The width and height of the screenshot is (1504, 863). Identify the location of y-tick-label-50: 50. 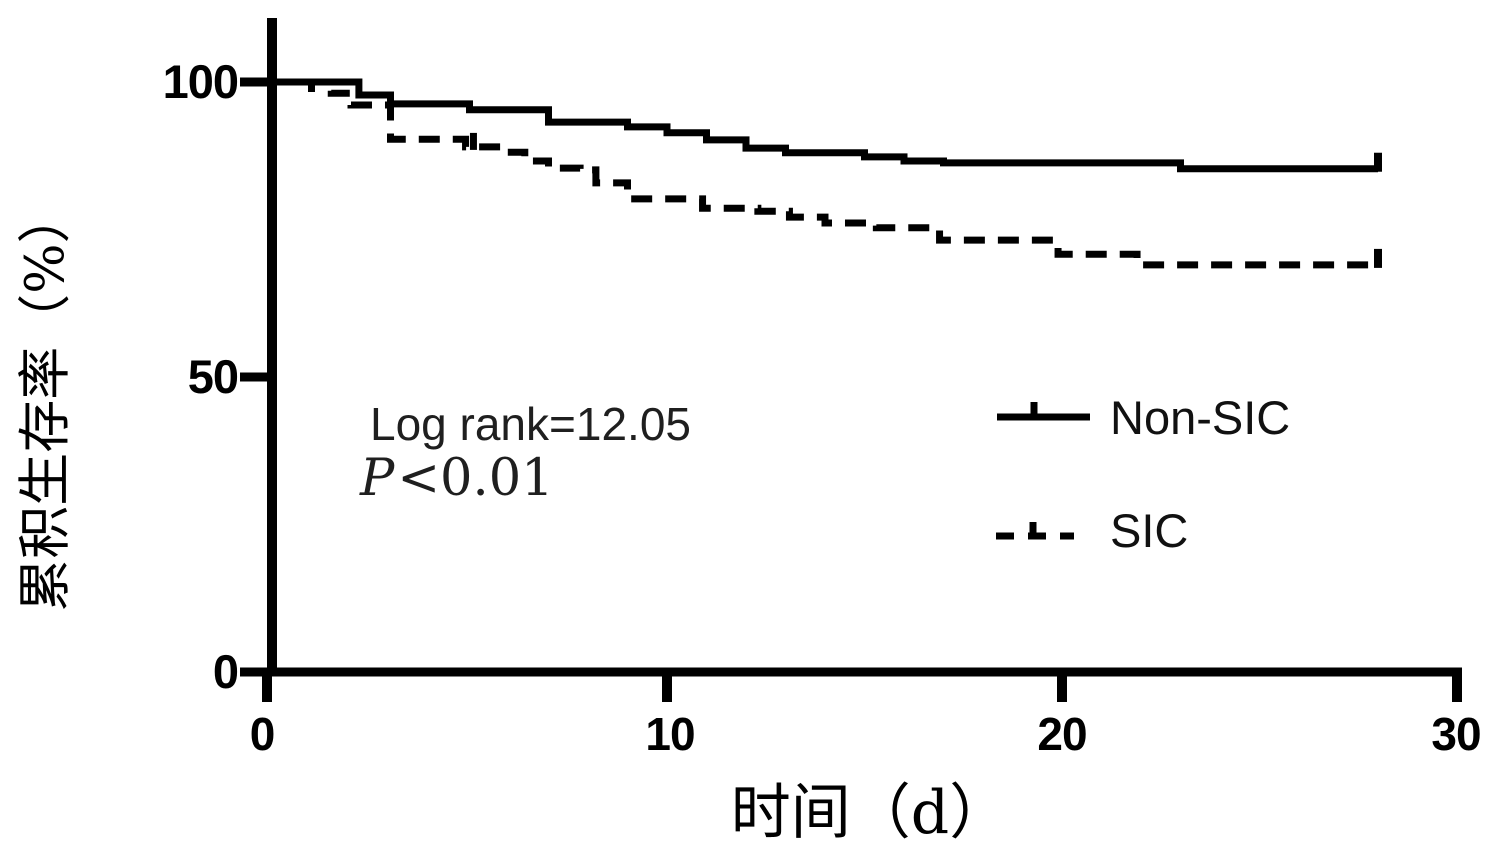
(213, 376).